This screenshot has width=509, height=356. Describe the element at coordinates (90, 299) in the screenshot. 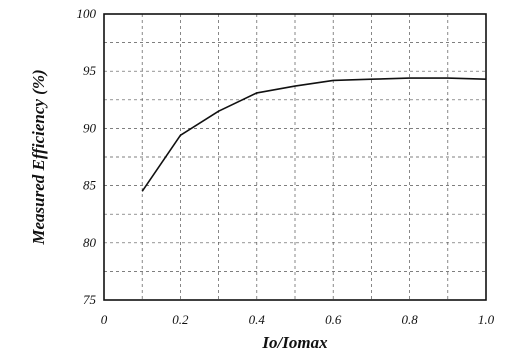

I see `y-tick-label: 75` at that location.